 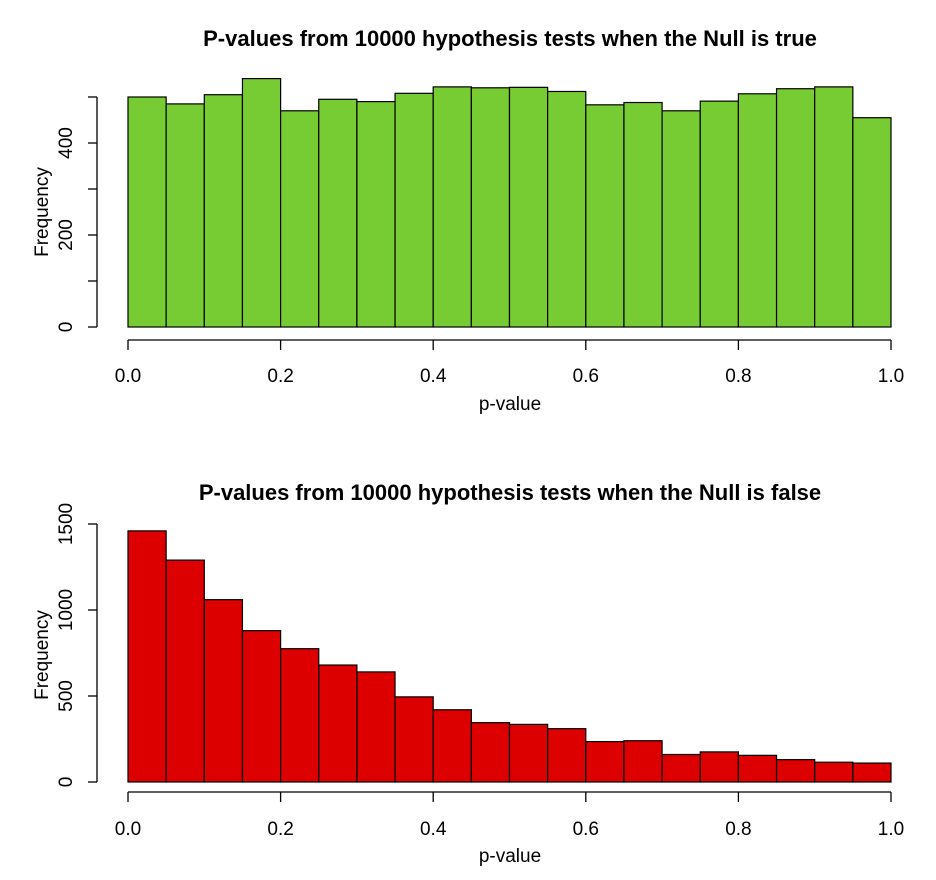 What do you see at coordinates (66, 610) in the screenshot?
I see `y-tick-label: 1000` at bounding box center [66, 610].